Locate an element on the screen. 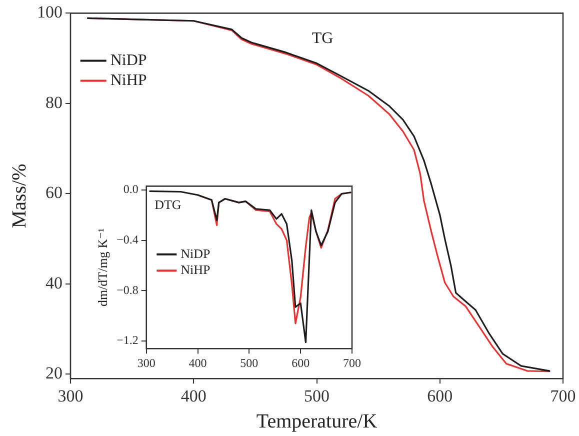  y-tick-label: 60 is located at coordinates (54, 192).